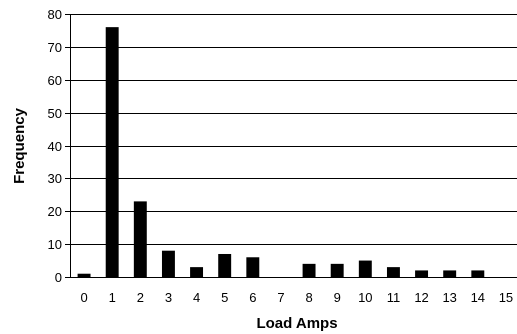 Image resolution: width=517 pixels, height=334 pixels. Describe the element at coordinates (478, 297) in the screenshot. I see `x-tick-label: 14` at that location.